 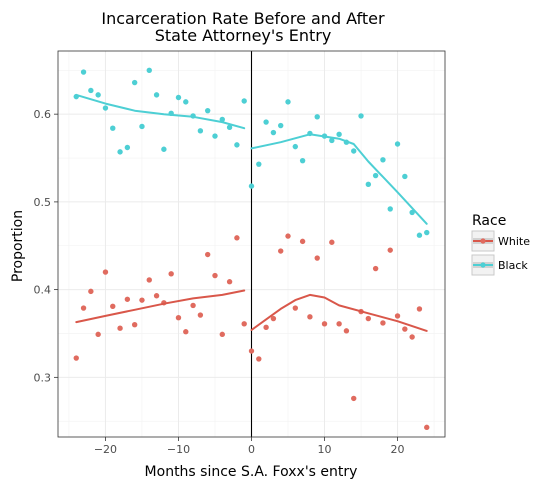 I want to click on x-axis-title: Months since S.A. Foxx's entry, so click(x=251, y=472).